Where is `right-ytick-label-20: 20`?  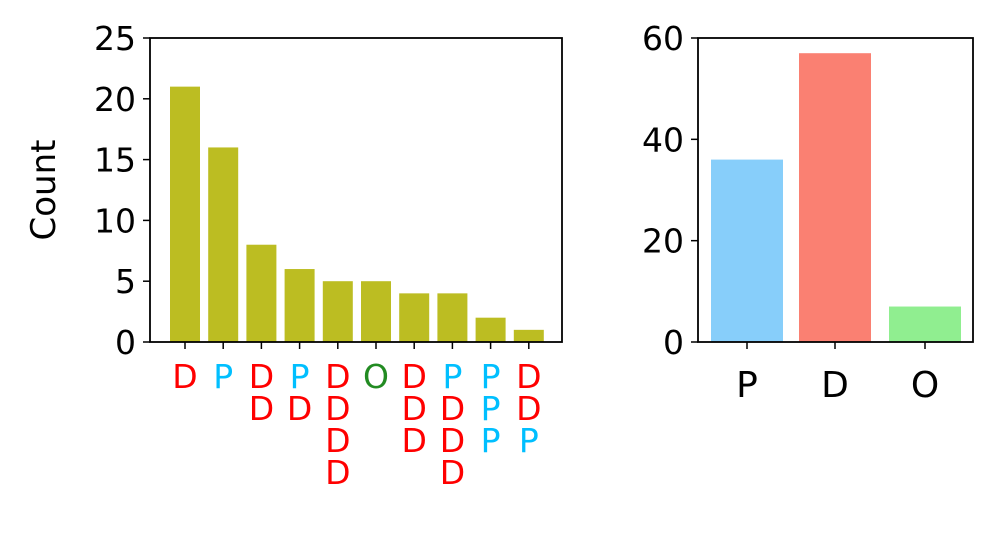
right-ytick-label-20: 20 is located at coordinates (663, 241).